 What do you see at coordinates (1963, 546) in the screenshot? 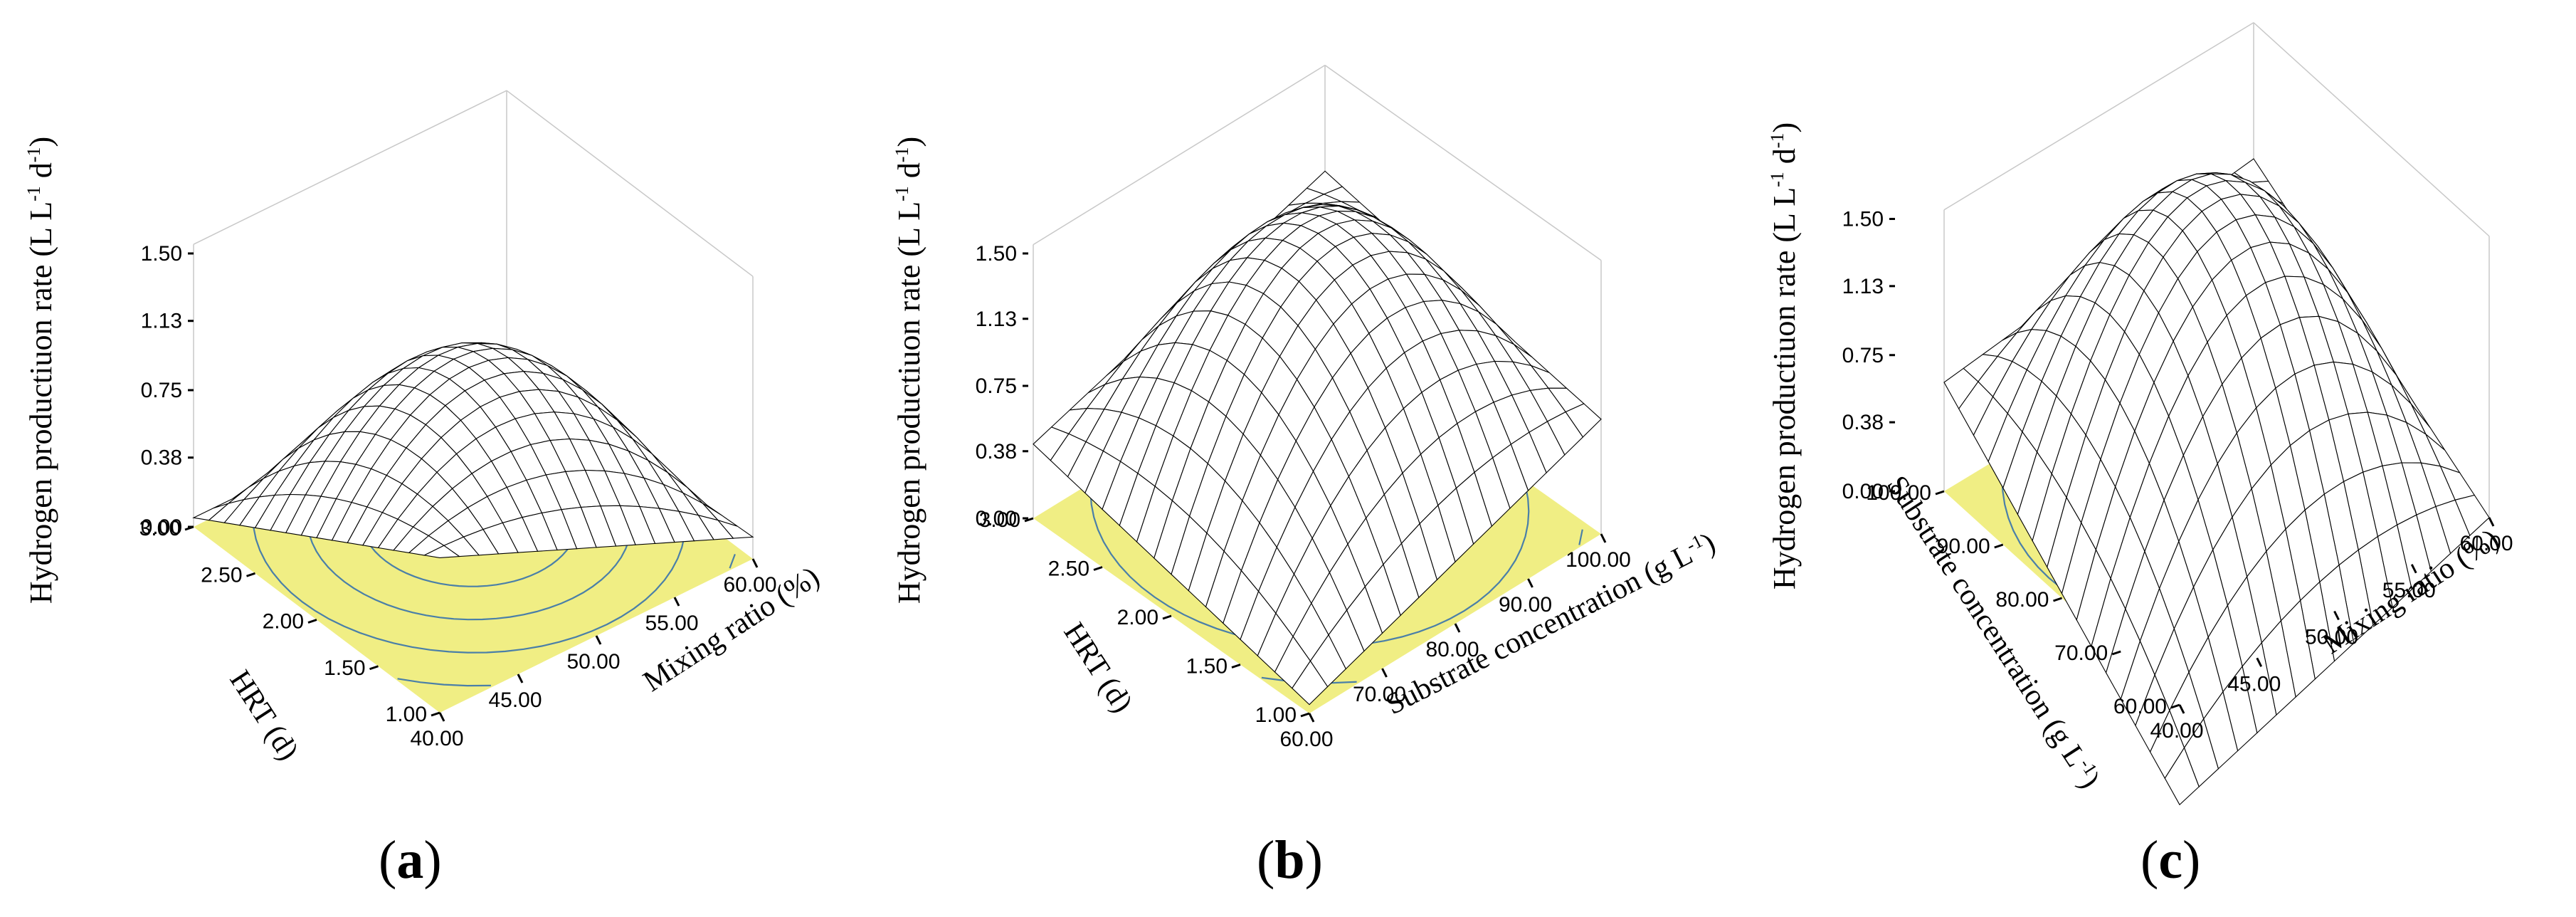
I see `x-tick-label: 90.00` at bounding box center [1963, 546].